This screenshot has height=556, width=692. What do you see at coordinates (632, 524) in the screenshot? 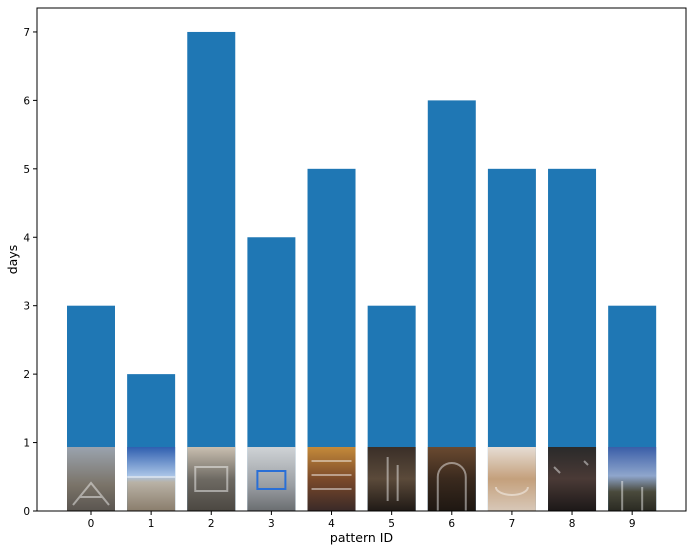
I see `x-tick-label: 9` at bounding box center [632, 524].